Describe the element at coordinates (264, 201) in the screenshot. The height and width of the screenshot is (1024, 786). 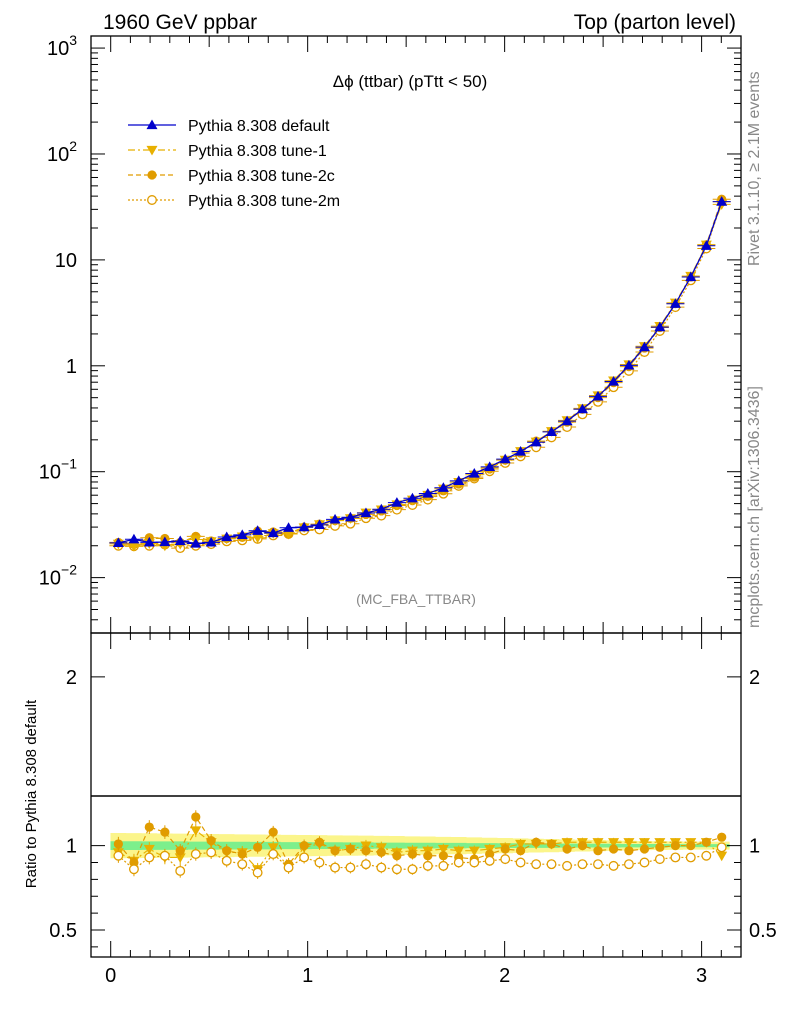
I see `legend-label: Pythia 8.308 tune-2m` at that location.